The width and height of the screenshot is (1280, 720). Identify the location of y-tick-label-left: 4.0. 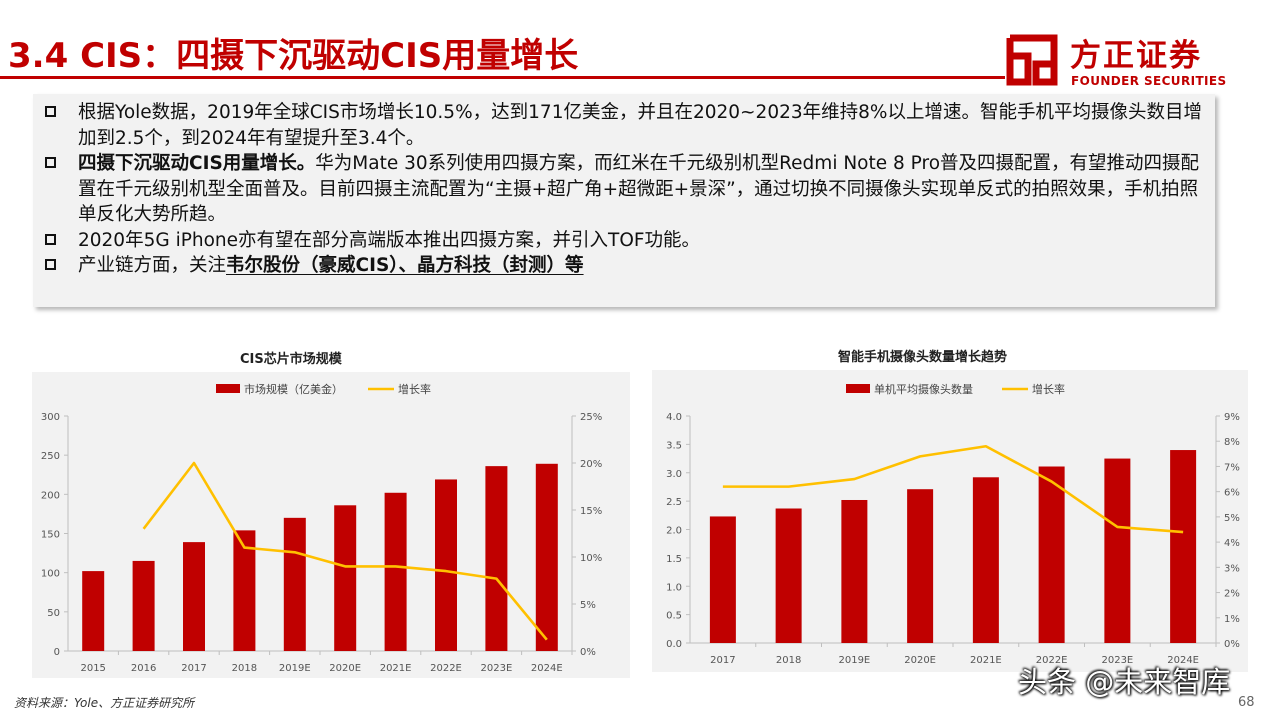
(674, 417).